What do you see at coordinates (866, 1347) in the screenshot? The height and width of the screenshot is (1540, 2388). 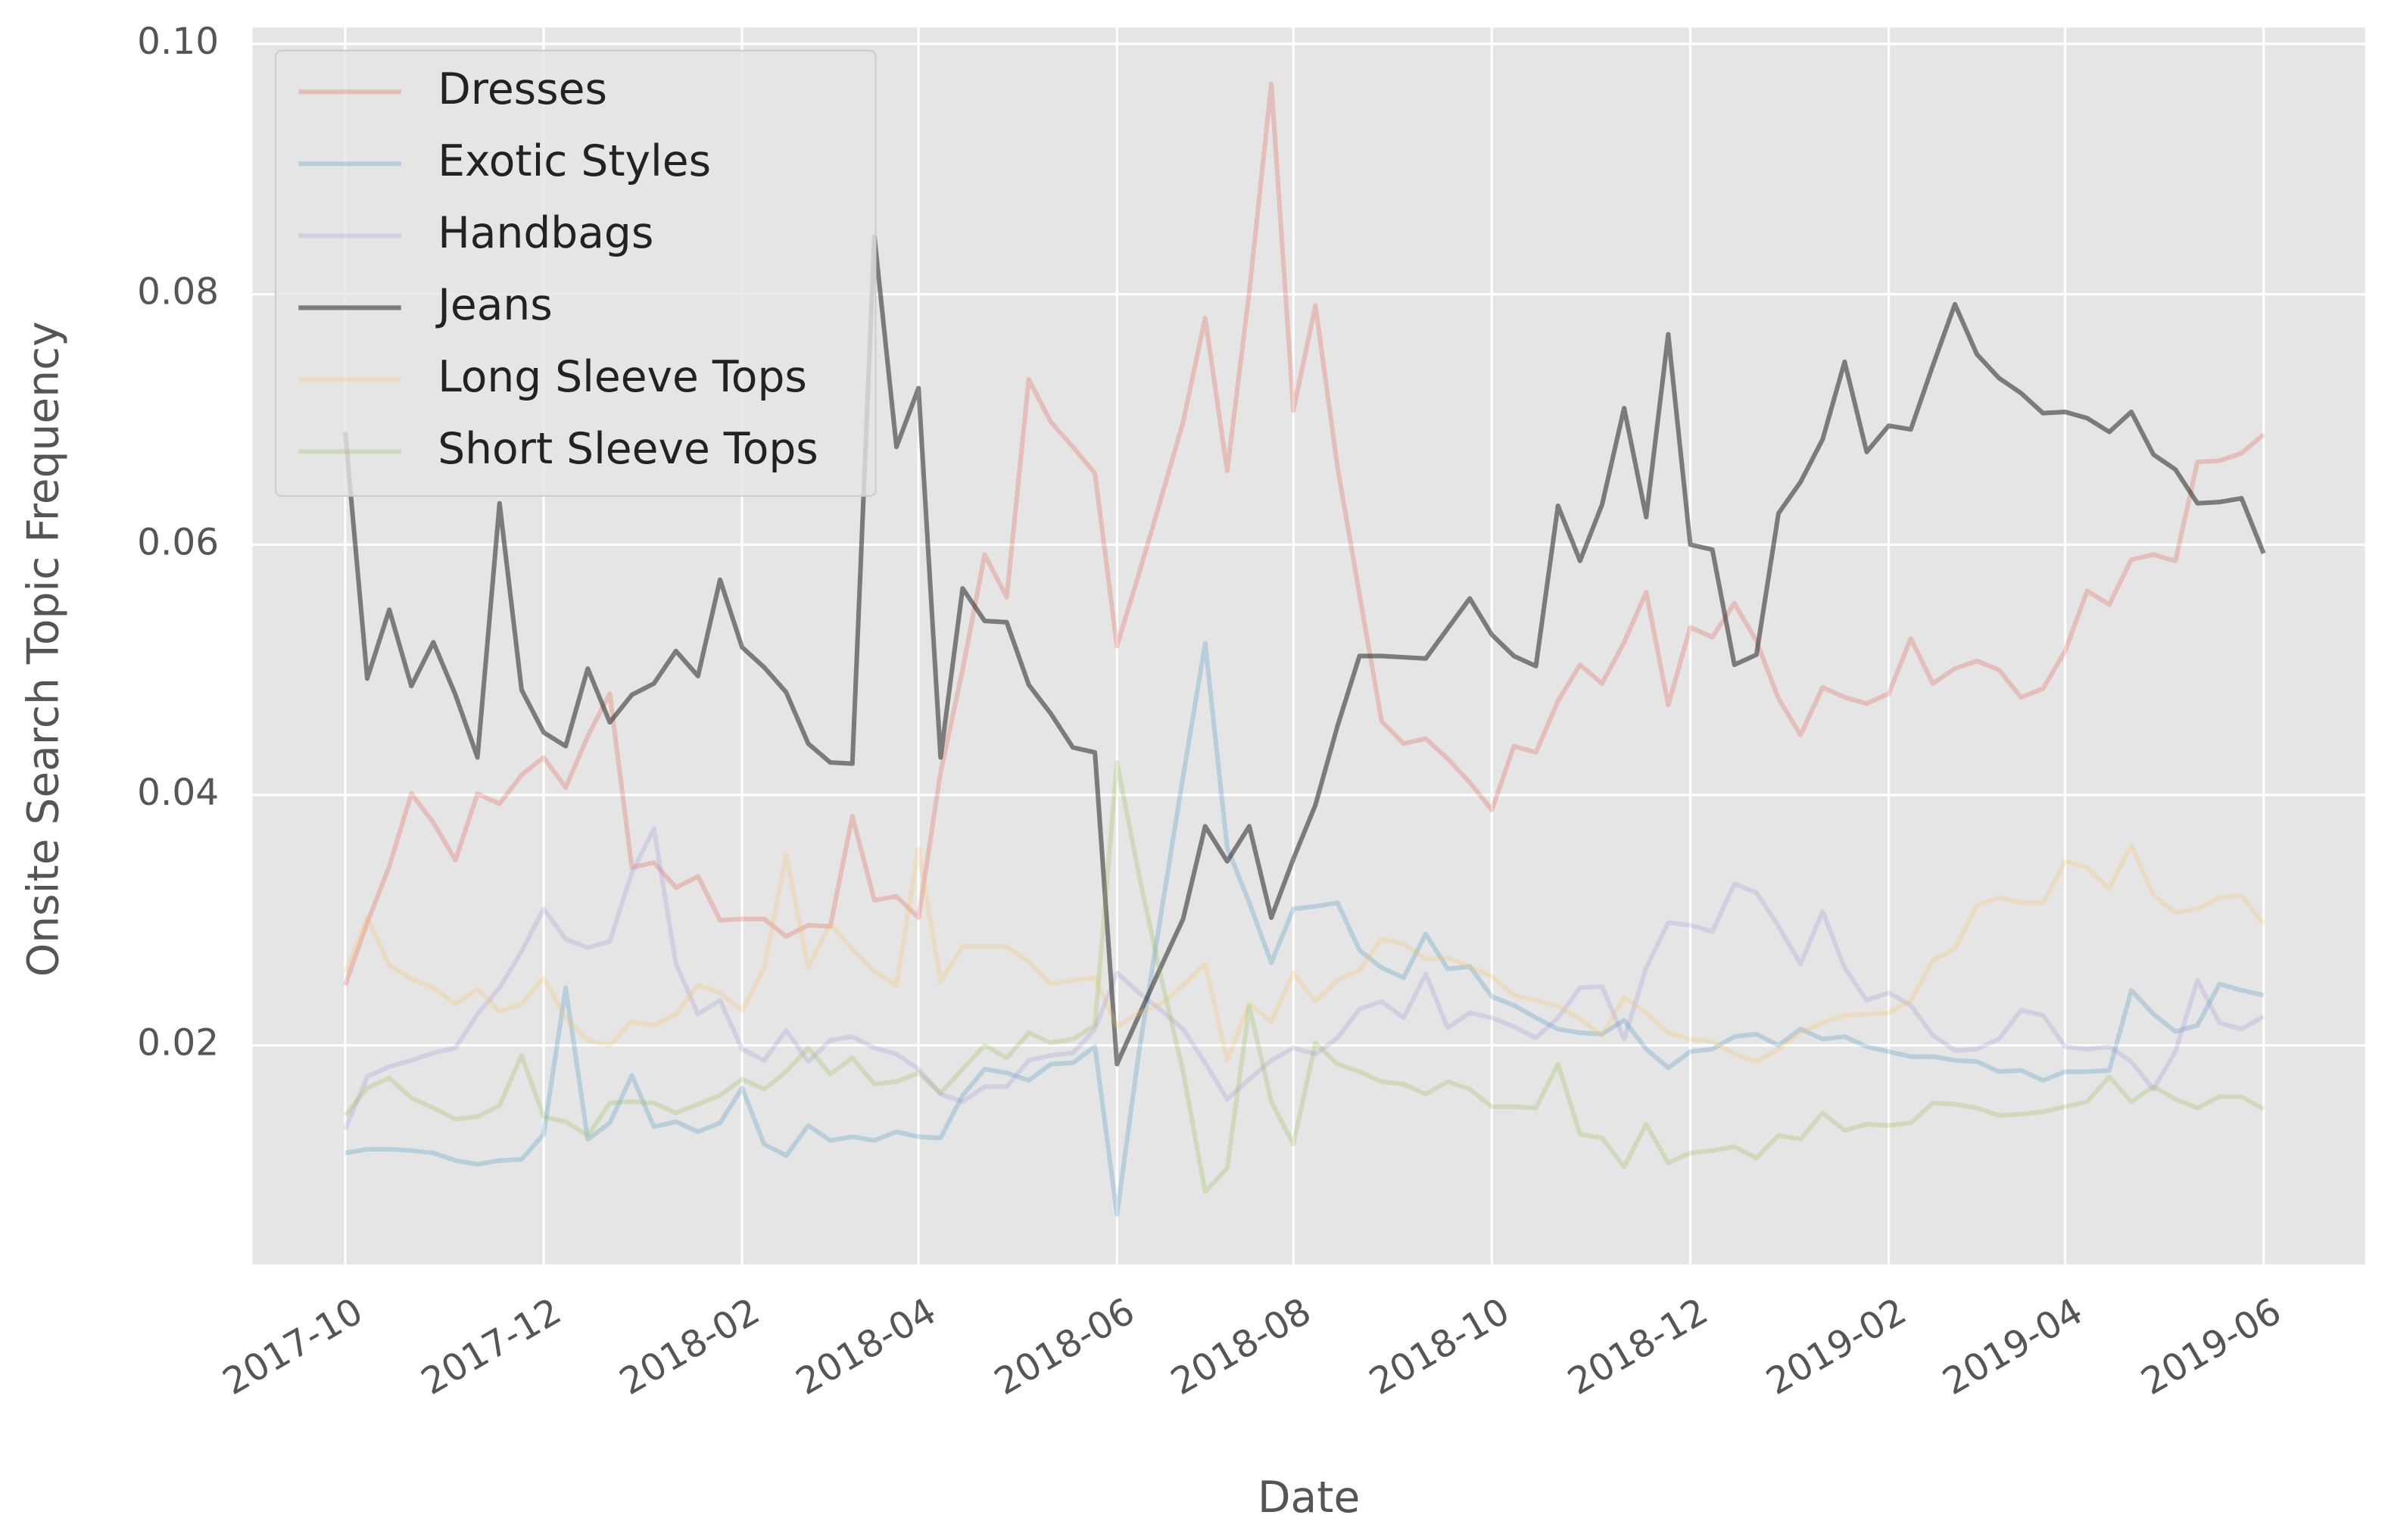 I see `x-tick-label: 2018-04` at bounding box center [866, 1347].